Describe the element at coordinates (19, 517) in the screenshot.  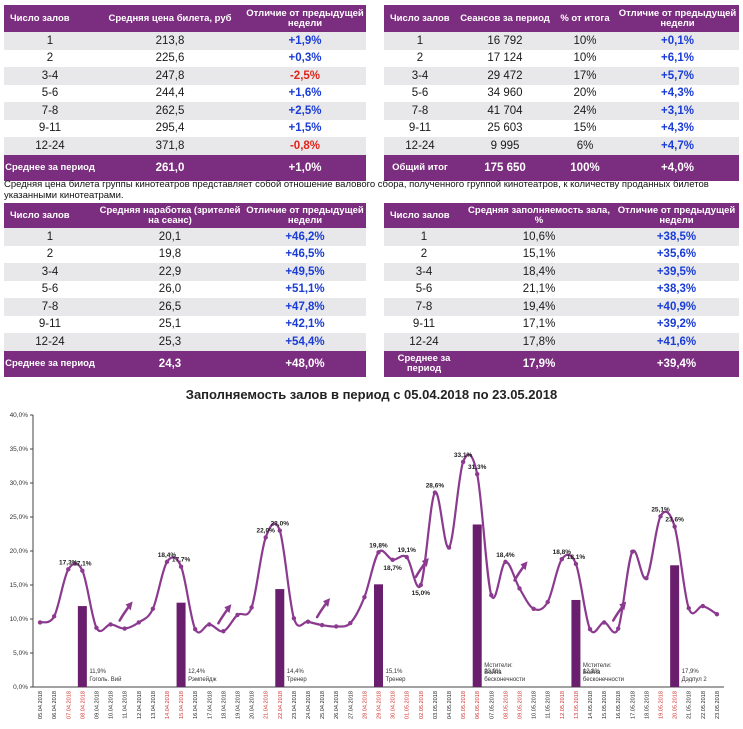
I see `y-tick-label: 25,0%` at that location.